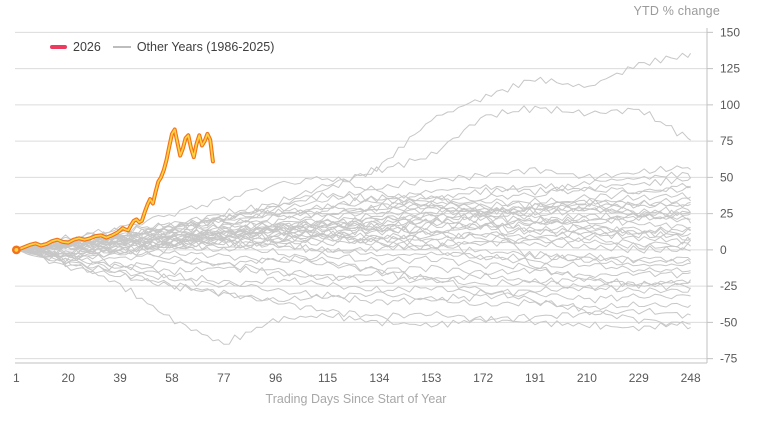  What do you see at coordinates (58, 47) in the screenshot?
I see `legend-swatch-2026-icon` at bounding box center [58, 47].